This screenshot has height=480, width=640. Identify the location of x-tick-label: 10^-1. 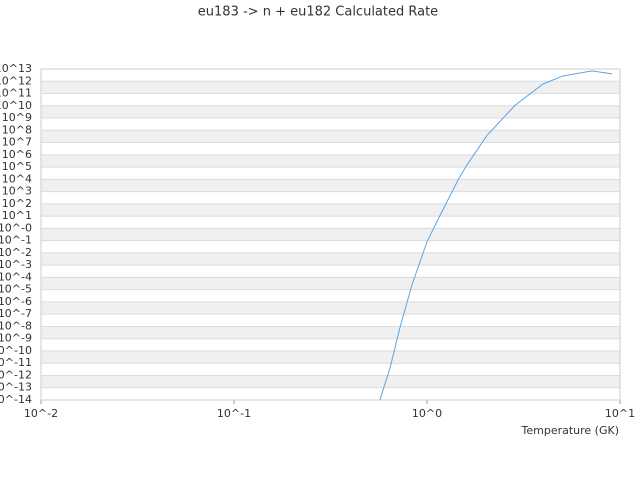
(234, 413).